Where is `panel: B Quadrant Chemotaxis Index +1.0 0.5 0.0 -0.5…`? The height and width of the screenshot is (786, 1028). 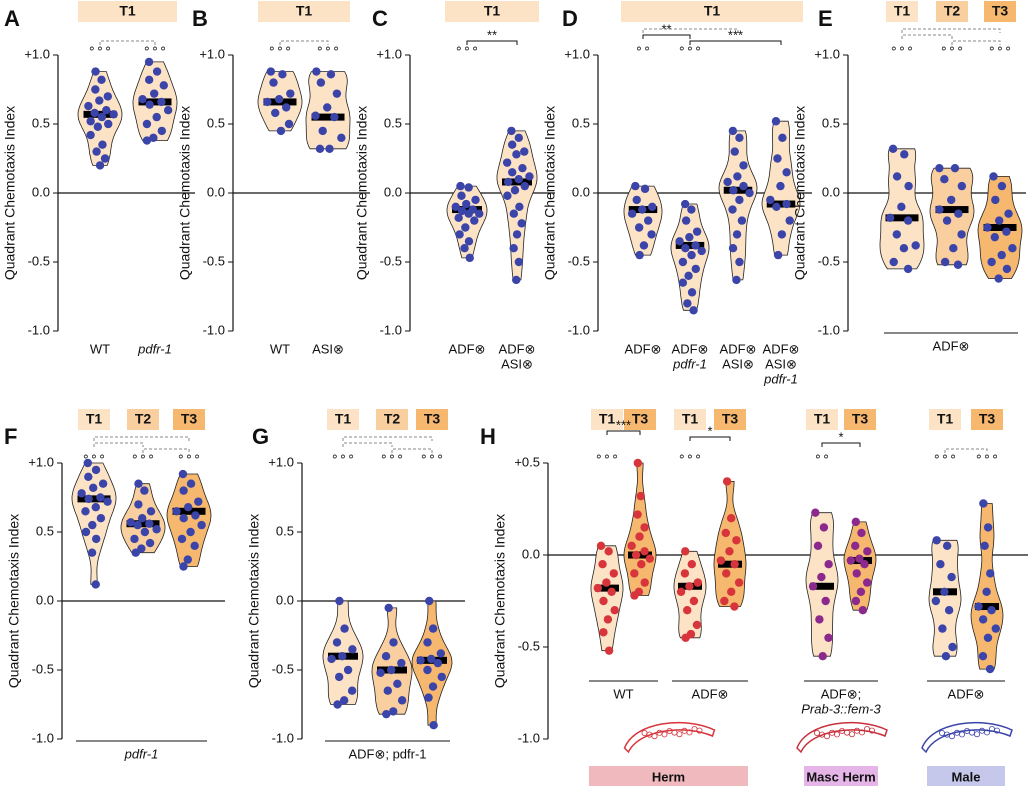
panel: B Quadrant Chemotaxis Index +1.0 0.5 0.0 -0.5… is located at coordinates (273, 178).